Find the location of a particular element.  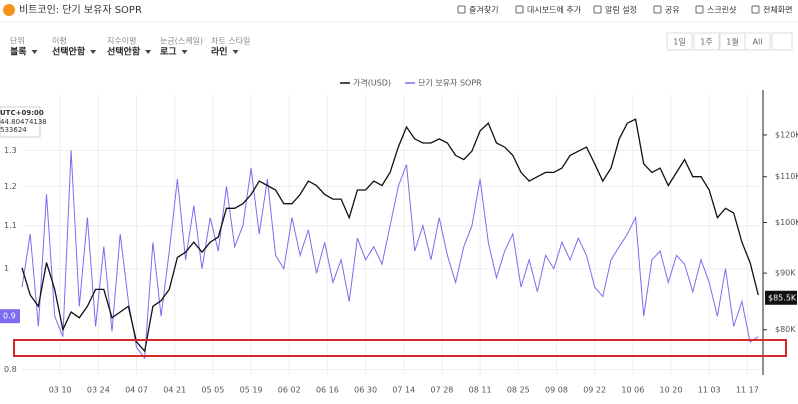

y2-tick-label: $80K is located at coordinates (785, 329).